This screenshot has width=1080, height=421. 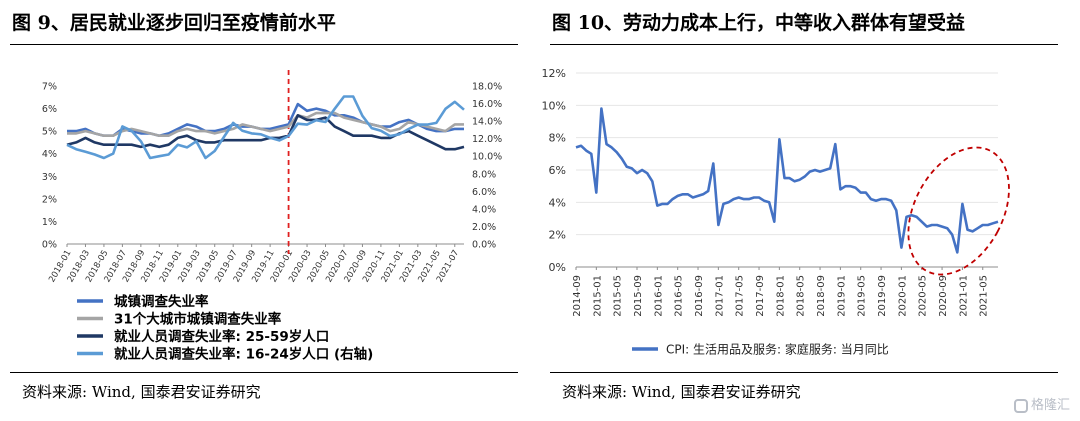 What do you see at coordinates (487, 87) in the screenshot?
I see `right-y-tick-label: 18.0%` at bounding box center [487, 87].